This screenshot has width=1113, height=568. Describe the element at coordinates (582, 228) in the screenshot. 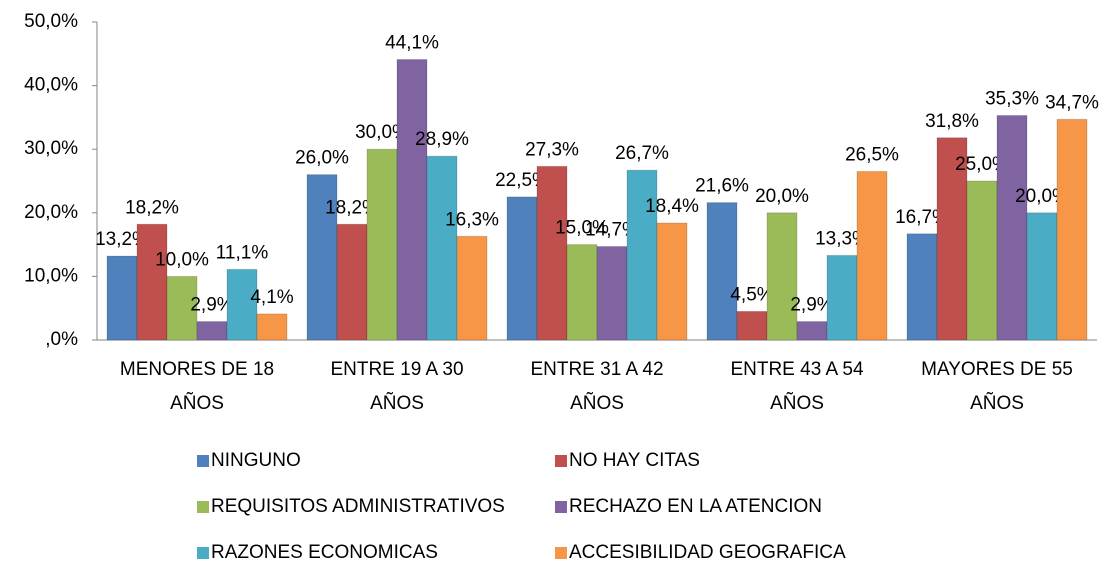

I see `data-label: 15,0%` at that location.